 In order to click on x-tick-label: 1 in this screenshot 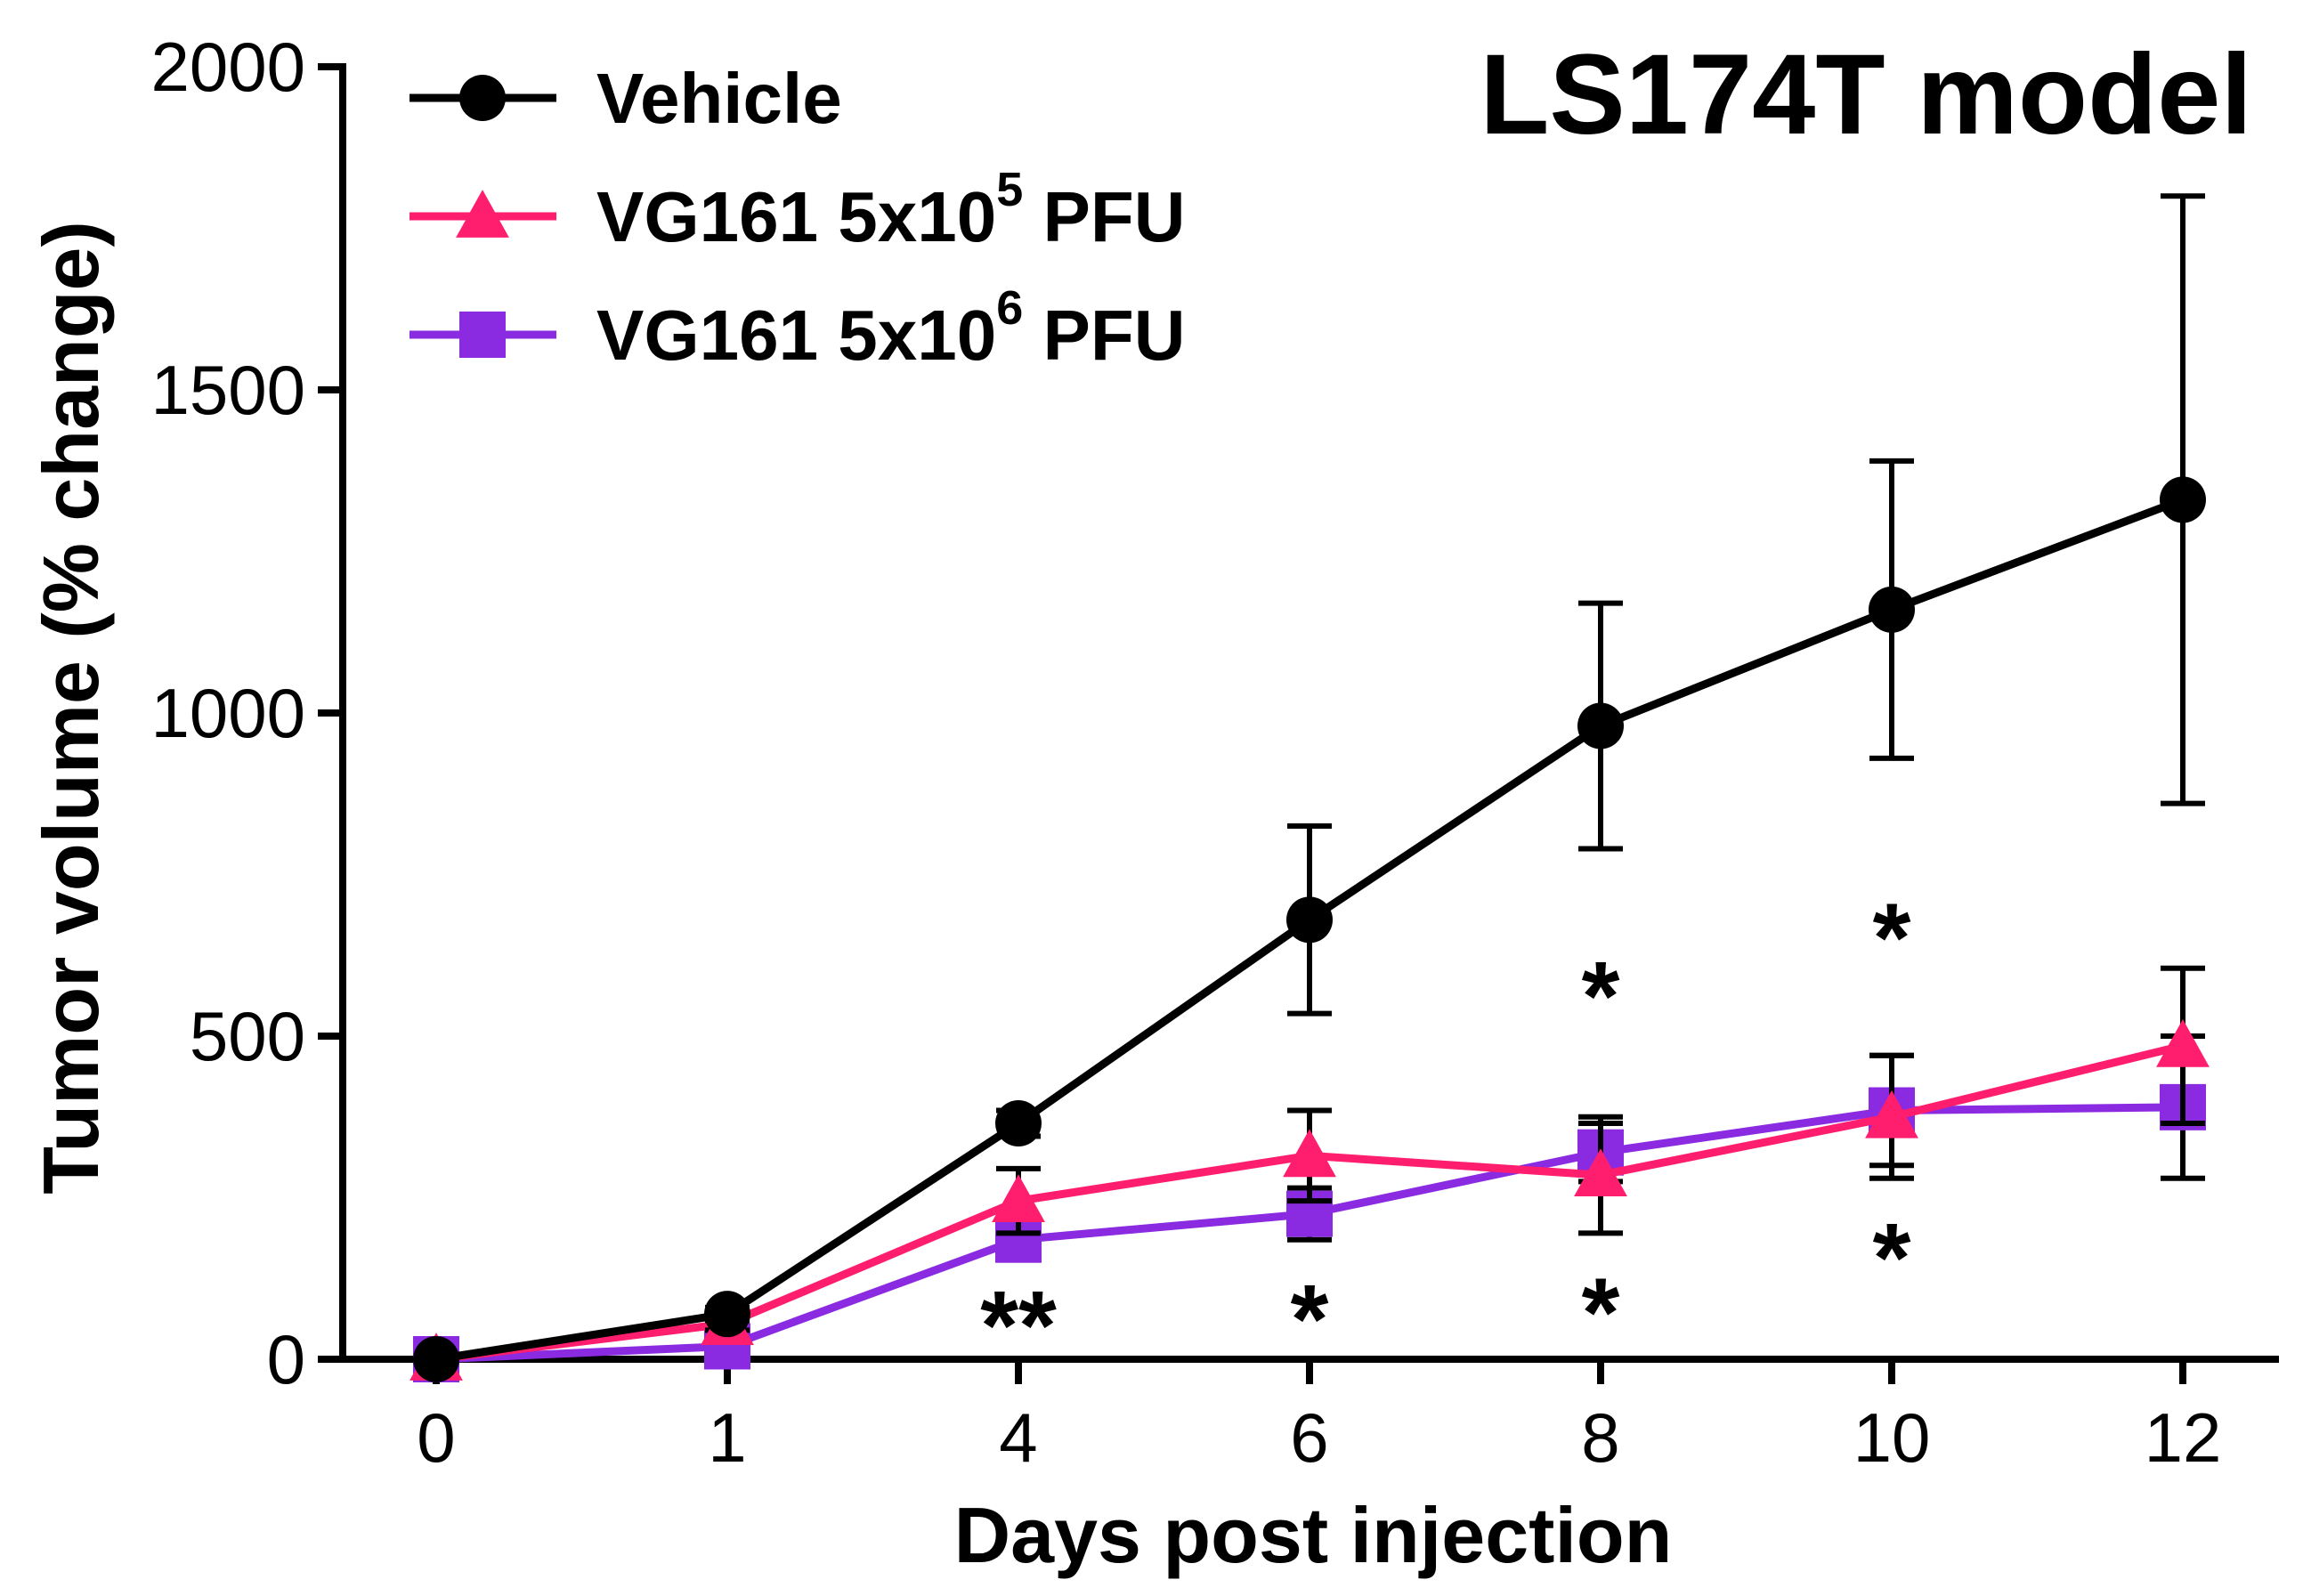, I will do `click(727, 1437)`.